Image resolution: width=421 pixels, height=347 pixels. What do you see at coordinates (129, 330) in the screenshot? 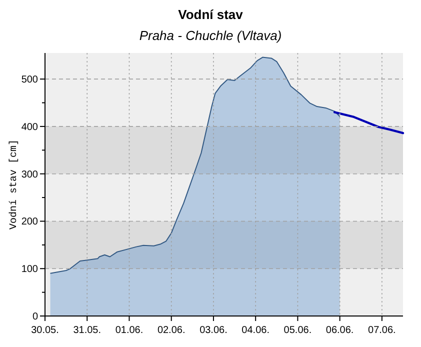
I see `x-tick-label: 01.06.` at bounding box center [129, 330].